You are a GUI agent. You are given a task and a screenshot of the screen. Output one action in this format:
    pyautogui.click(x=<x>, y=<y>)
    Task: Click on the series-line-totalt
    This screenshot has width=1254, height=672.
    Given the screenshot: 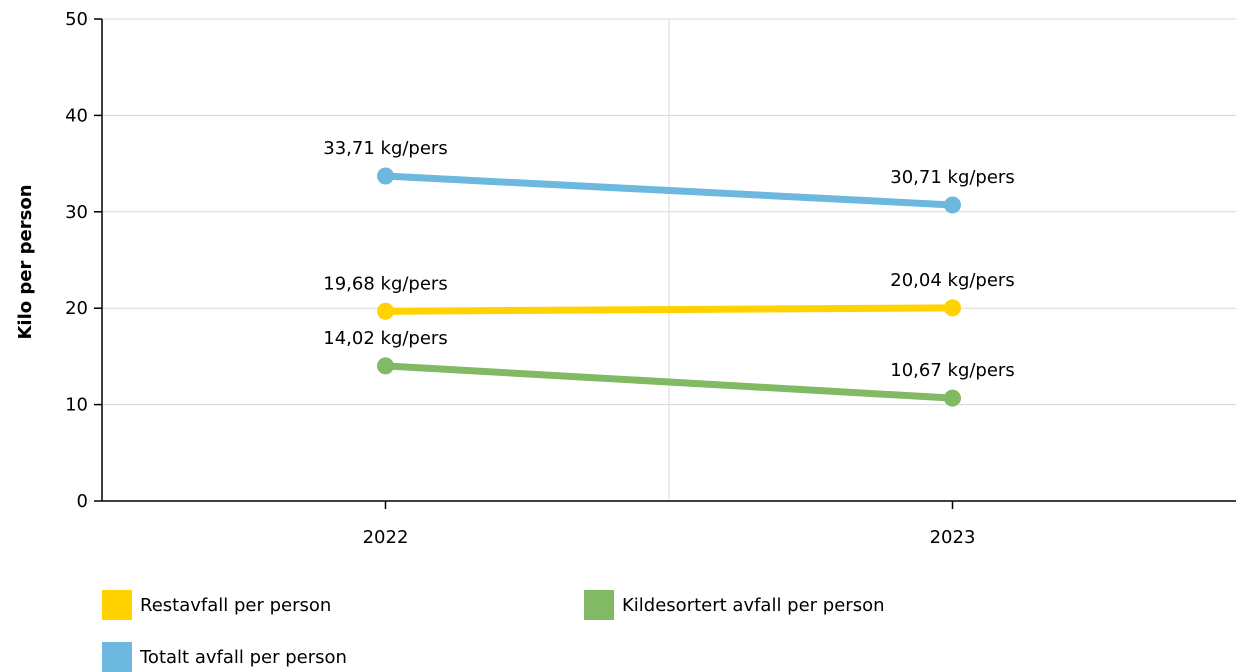 What is the action you would take?
    pyautogui.click(x=669, y=190)
    